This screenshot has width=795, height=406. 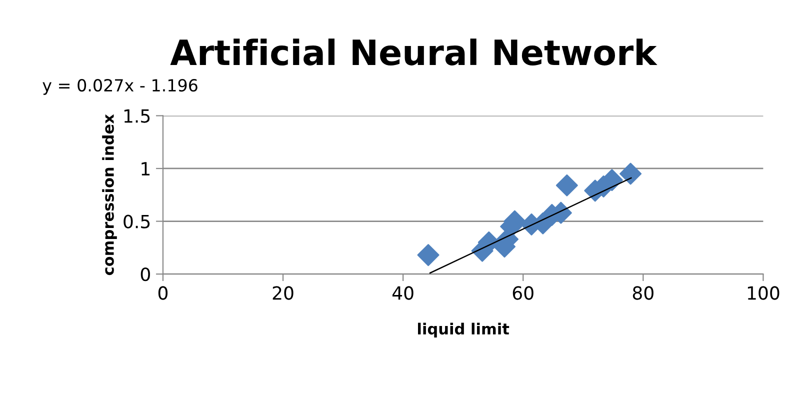 I want to click on chart-title: Artificial Neural Network, so click(x=414, y=52).